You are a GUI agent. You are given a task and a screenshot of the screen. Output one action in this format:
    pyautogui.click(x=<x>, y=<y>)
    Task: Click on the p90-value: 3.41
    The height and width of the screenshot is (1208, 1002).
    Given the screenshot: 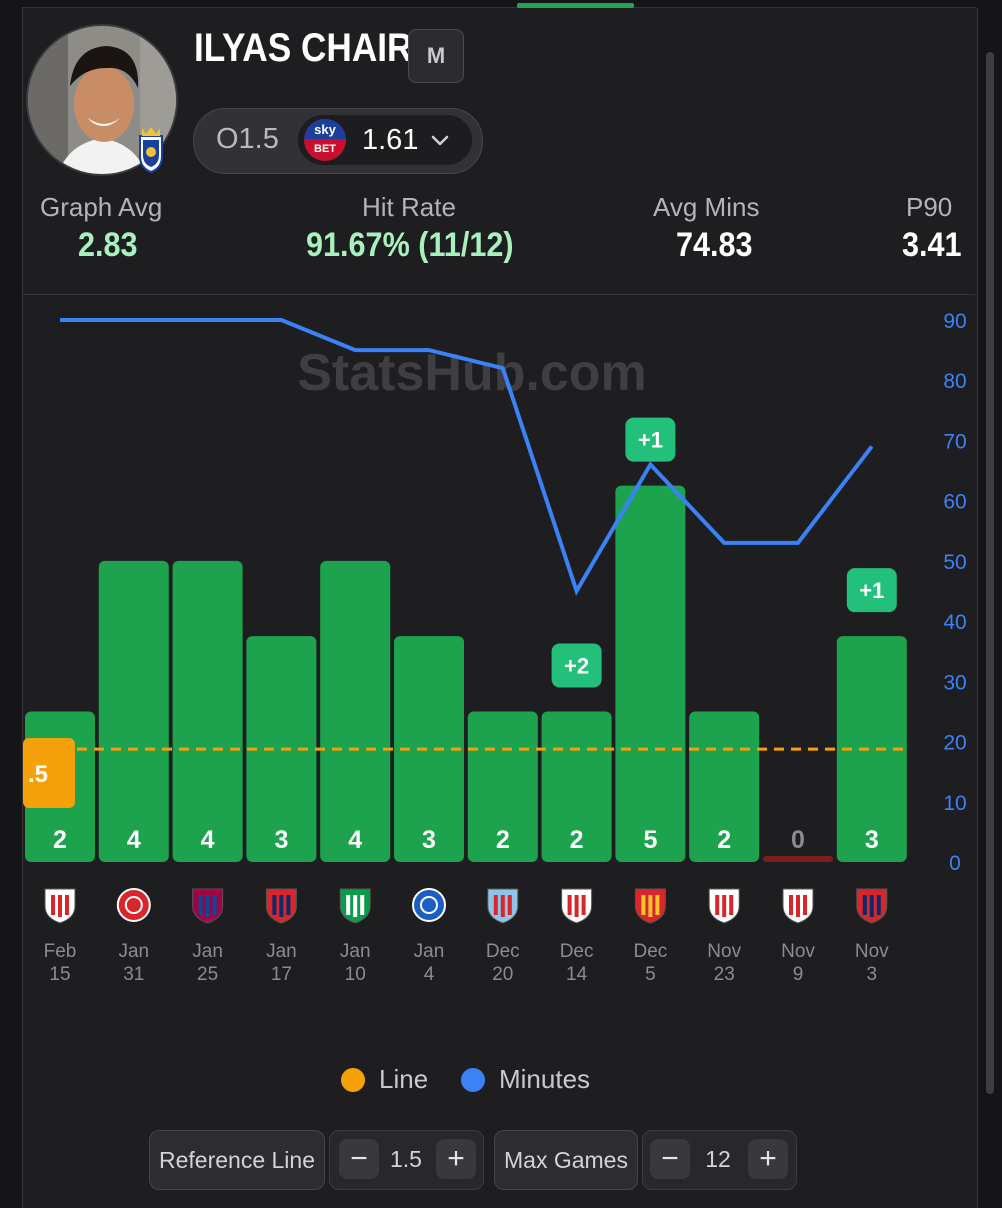 What is the action you would take?
    pyautogui.click(x=932, y=245)
    